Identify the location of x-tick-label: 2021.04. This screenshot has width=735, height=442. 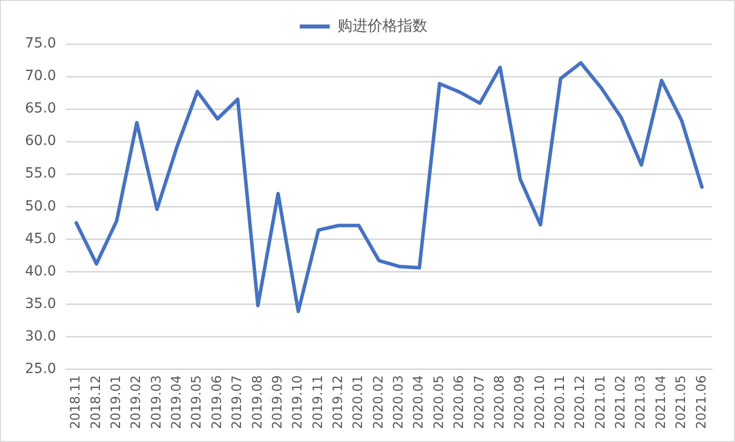
(661, 402).